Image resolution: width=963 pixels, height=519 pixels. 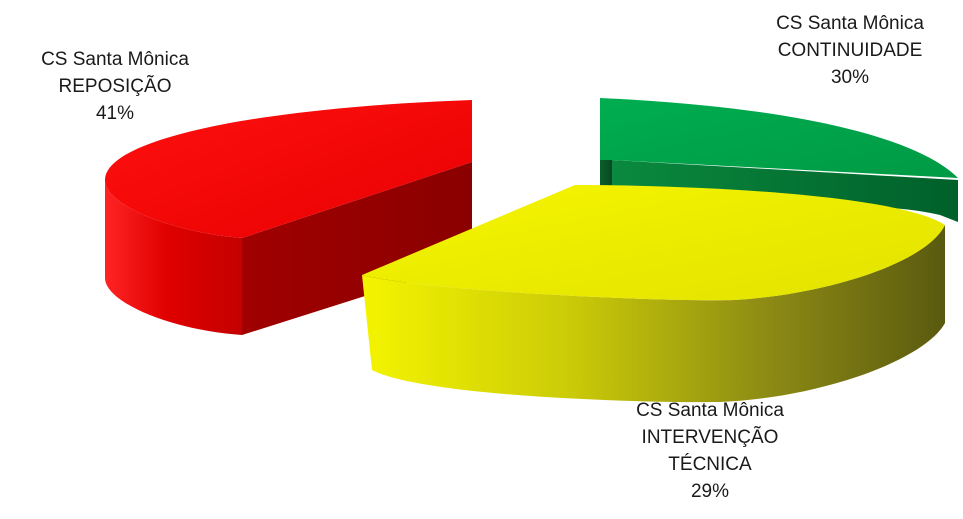 I want to click on label-intervencao-value: 29%, so click(x=710, y=491).